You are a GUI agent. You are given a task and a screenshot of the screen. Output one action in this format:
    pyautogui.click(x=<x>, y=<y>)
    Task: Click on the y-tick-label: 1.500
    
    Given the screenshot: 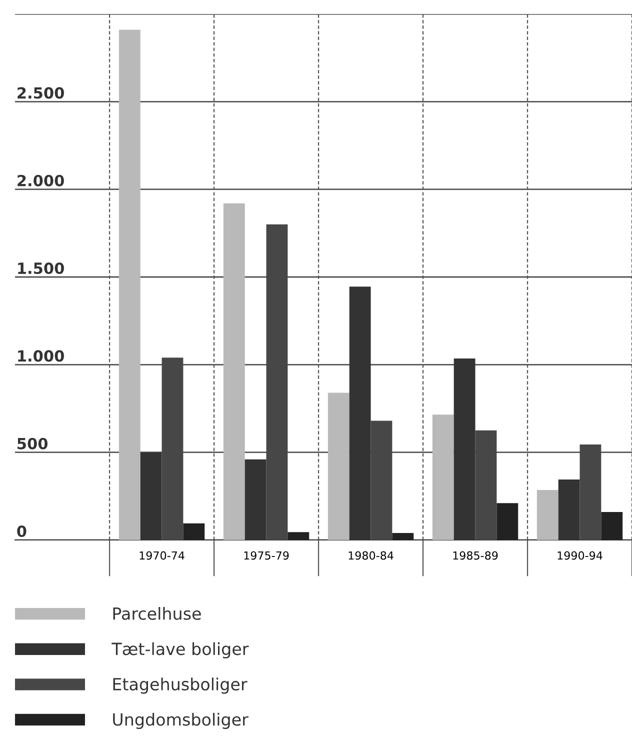 What is the action you would take?
    pyautogui.click(x=41, y=268)
    